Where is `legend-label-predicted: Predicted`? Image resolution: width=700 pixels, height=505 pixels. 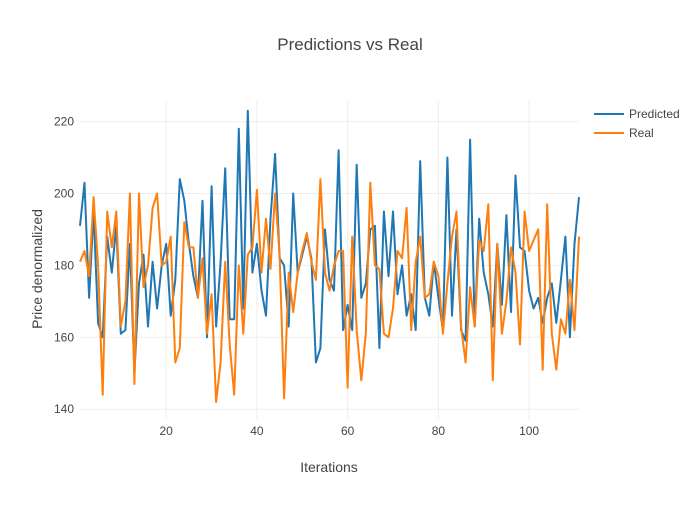 legend-label-predicted: Predicted is located at coordinates (654, 114).